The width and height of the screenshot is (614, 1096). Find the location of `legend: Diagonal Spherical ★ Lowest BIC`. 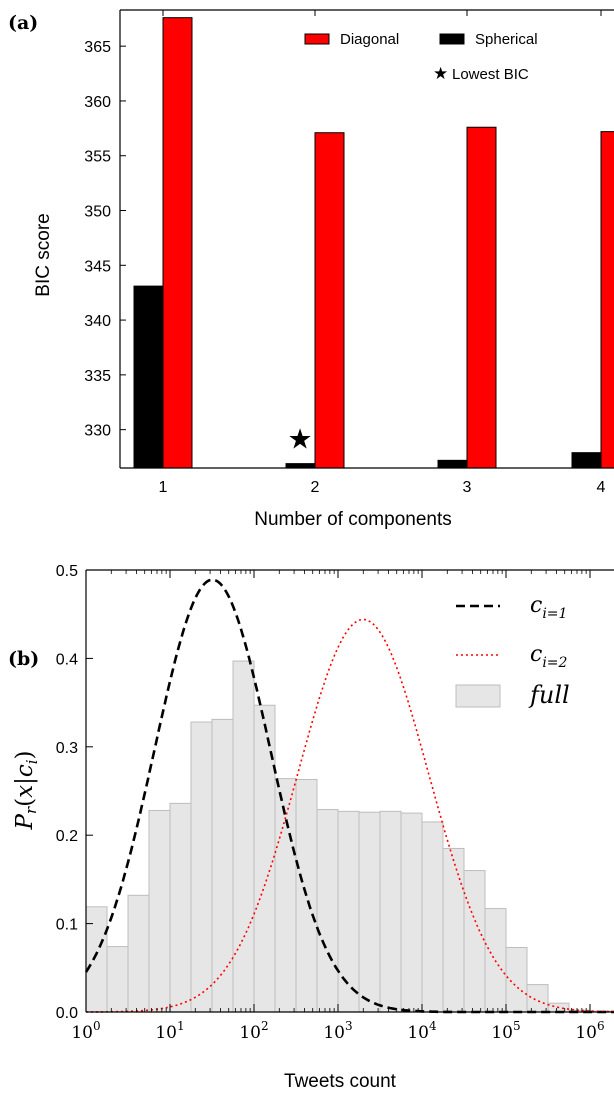

legend: Diagonal Spherical ★ Lowest BIC is located at coordinates (421, 57).